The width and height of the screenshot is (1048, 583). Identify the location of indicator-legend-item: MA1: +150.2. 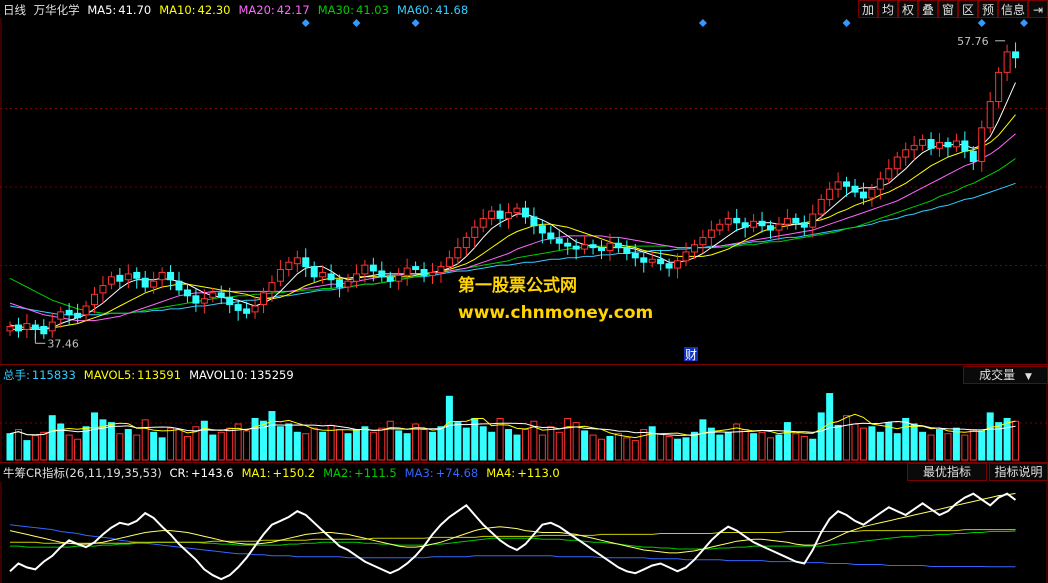
(281, 473).